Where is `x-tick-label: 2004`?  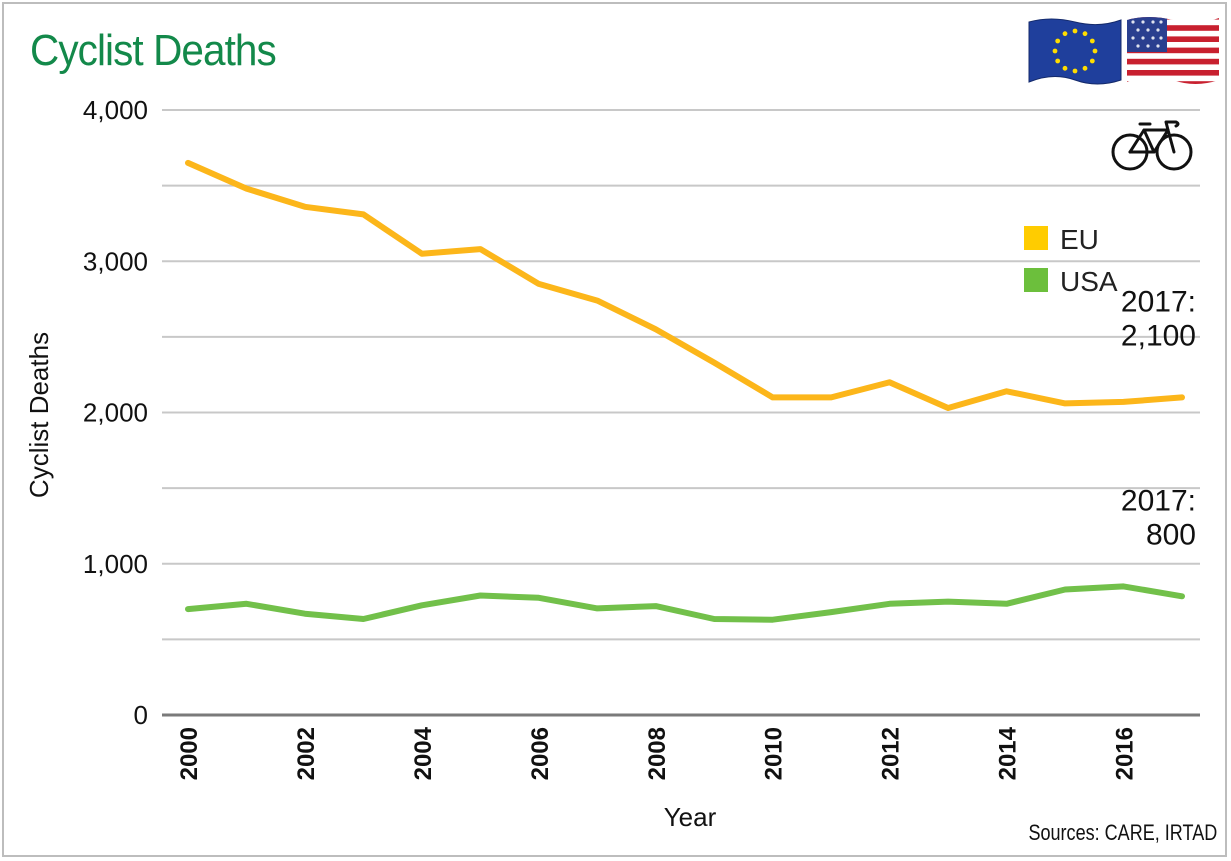 x-tick-label: 2004 is located at coordinates (423, 753).